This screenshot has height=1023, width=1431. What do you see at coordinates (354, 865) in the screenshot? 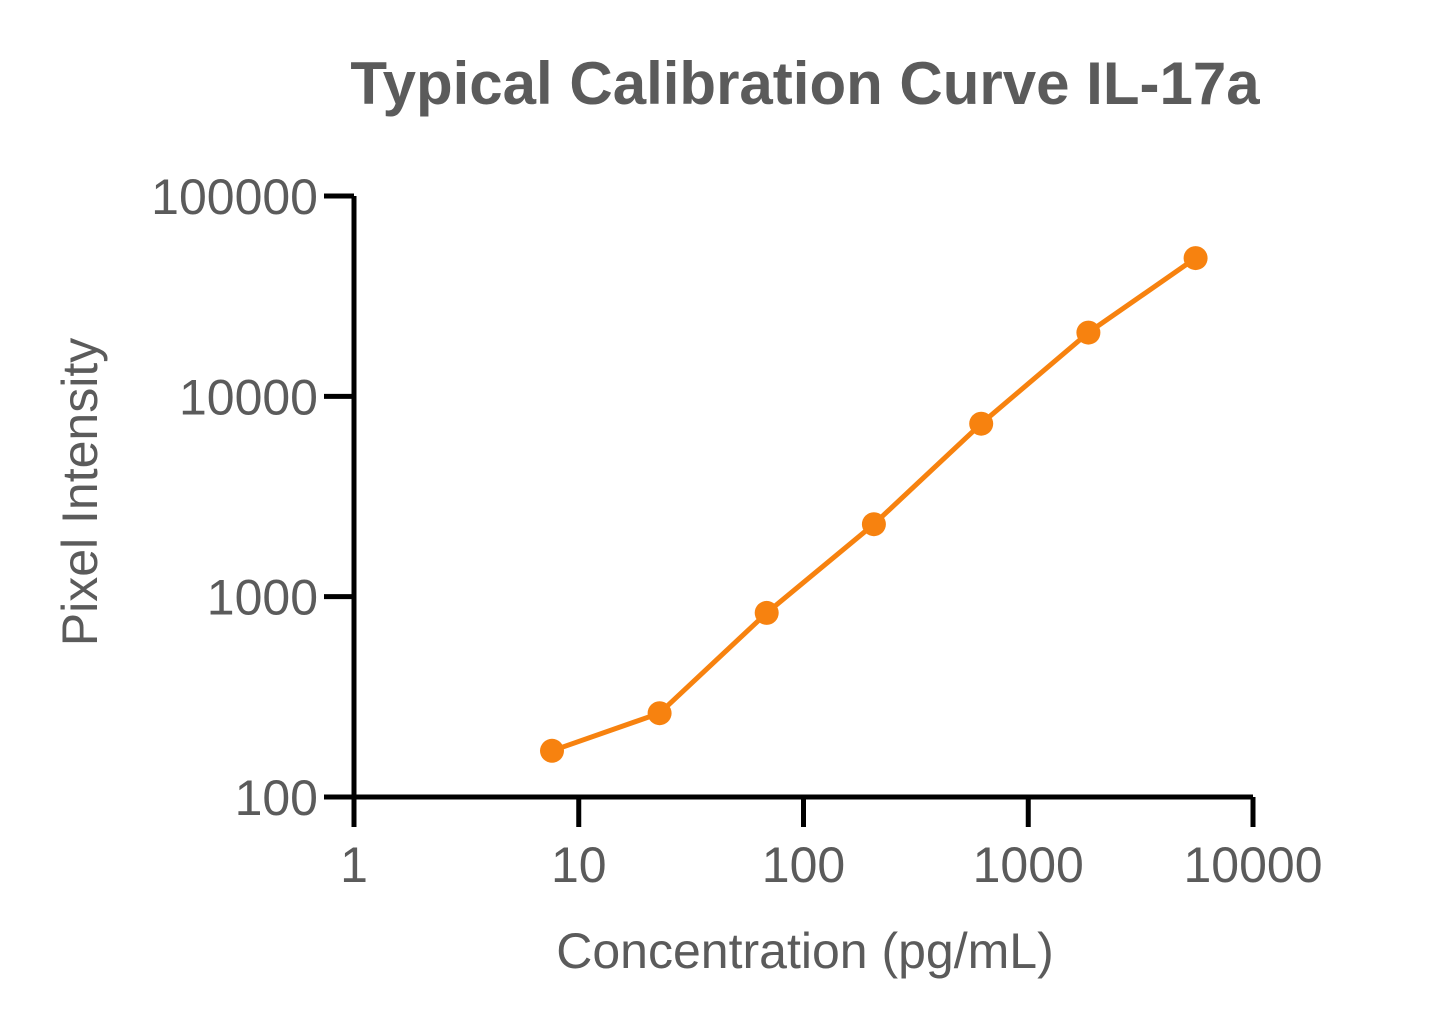
I see `x-tick-label: 1` at bounding box center [354, 865].